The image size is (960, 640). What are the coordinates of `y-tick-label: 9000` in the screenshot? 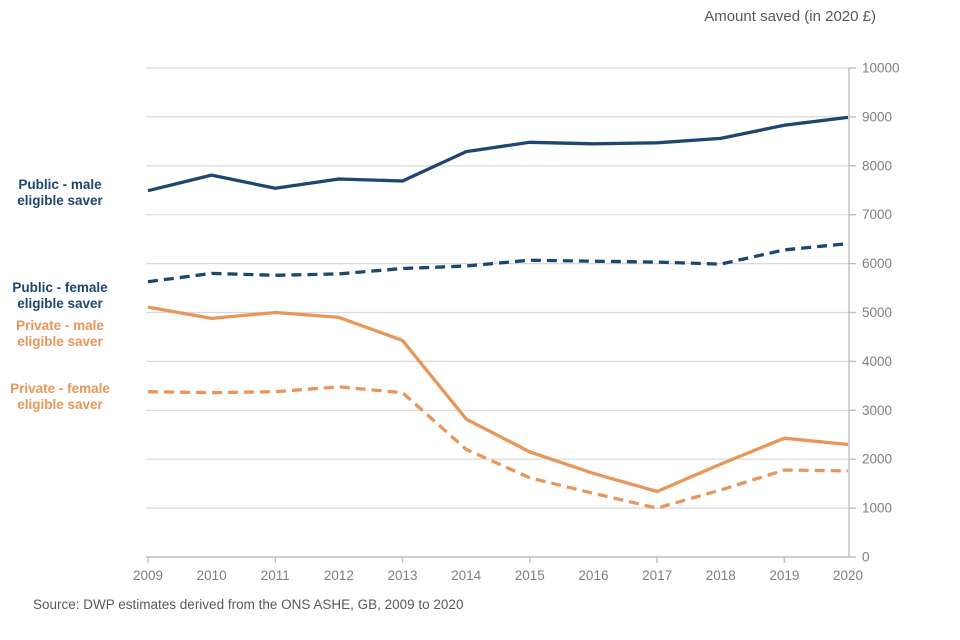 It's located at (877, 116).